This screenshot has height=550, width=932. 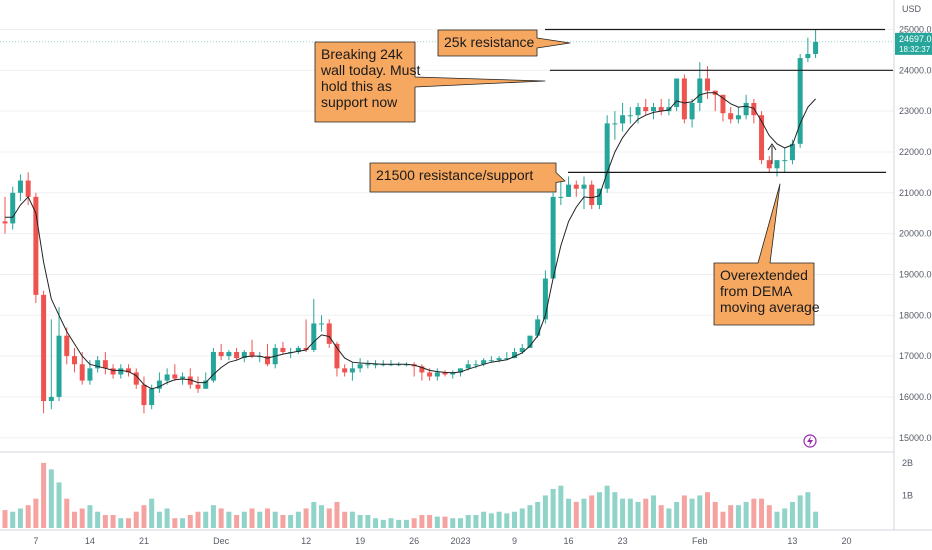 What do you see at coordinates (915, 152) in the screenshot?
I see `price-tick-label: 22000.0` at bounding box center [915, 152].